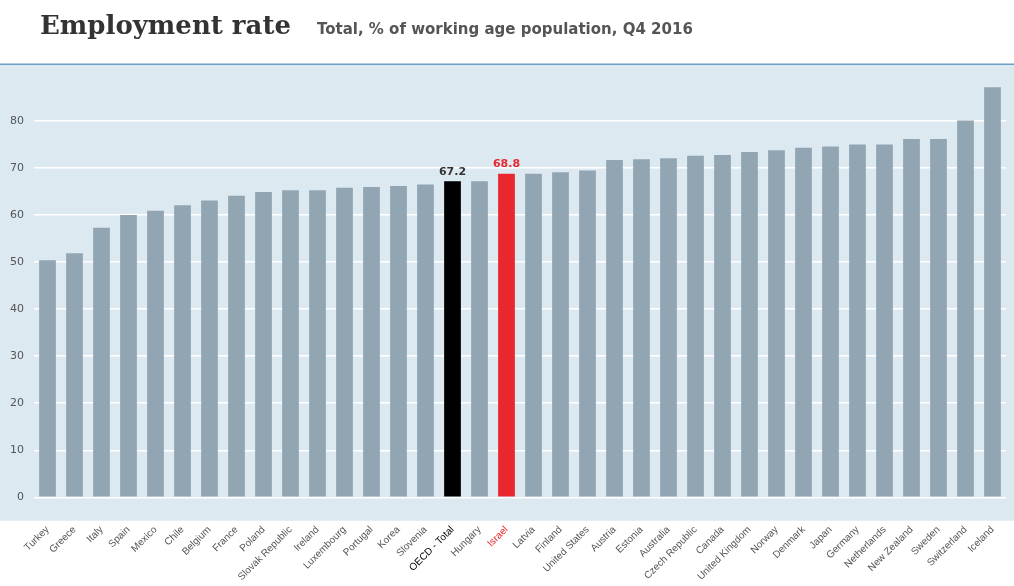 The width and height of the screenshot is (1014, 586). I want to click on y-tick-label: 30, so click(17, 356).